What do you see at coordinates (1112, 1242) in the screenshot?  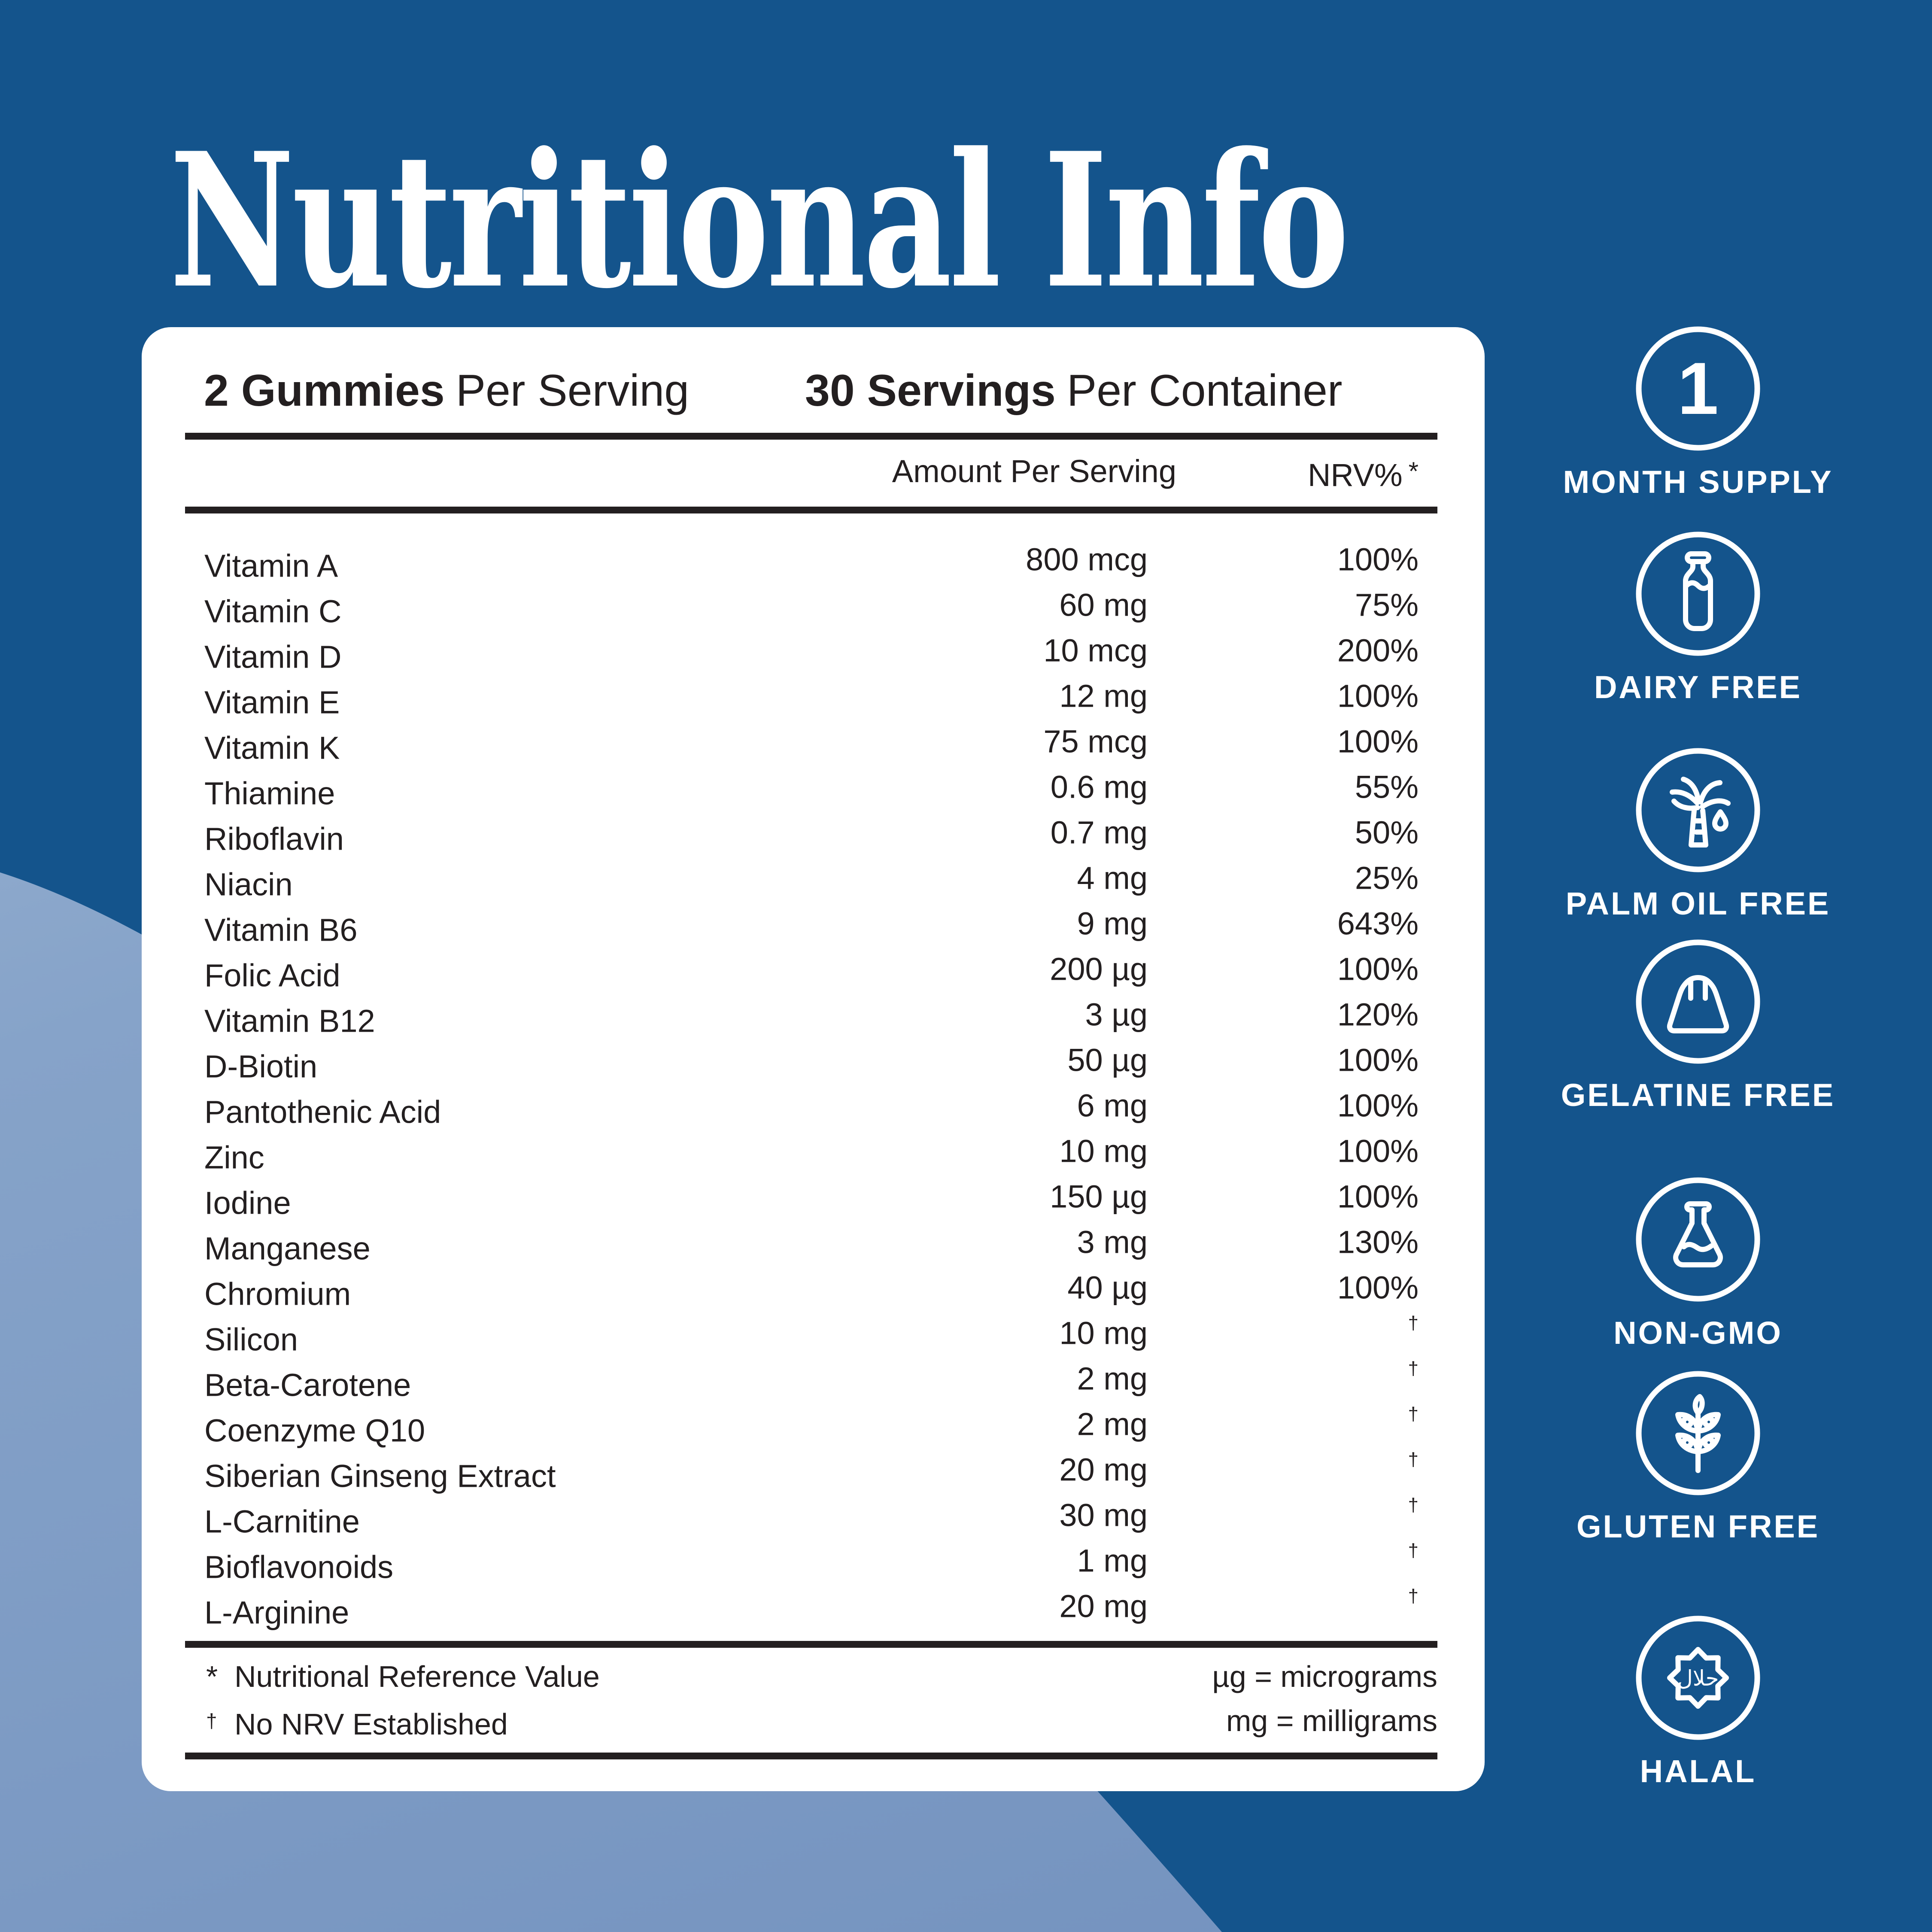 I see `nutrient-amount: 3 mg` at bounding box center [1112, 1242].